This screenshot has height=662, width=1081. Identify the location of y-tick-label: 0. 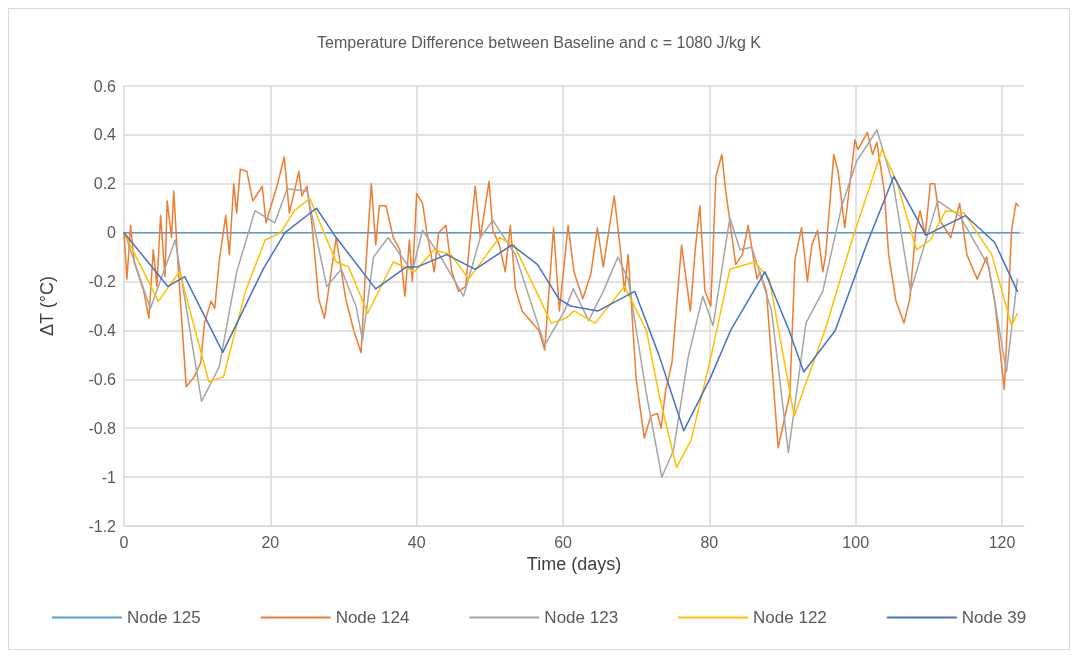
(112, 233).